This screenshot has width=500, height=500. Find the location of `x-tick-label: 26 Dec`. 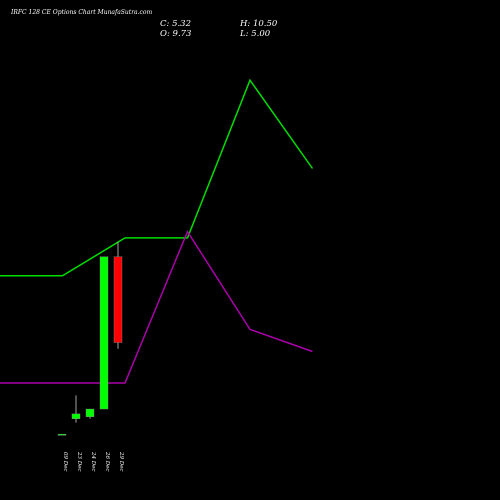

x-tick-label: 26 Dec is located at coordinates (107, 461).